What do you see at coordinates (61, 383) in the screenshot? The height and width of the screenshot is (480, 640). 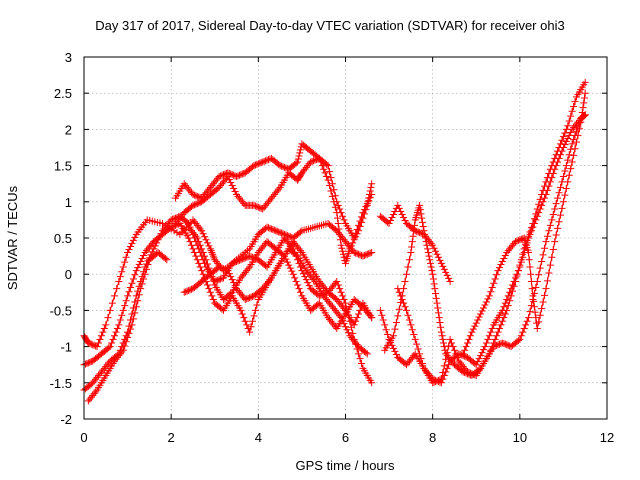 I see `y-tick-label: -1.5` at bounding box center [61, 383].